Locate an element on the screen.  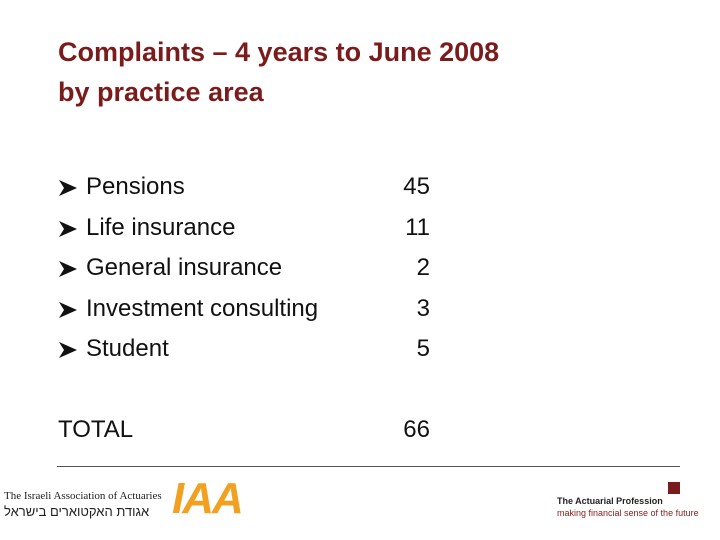
title-line: by practice area is located at coordinates (161, 92).